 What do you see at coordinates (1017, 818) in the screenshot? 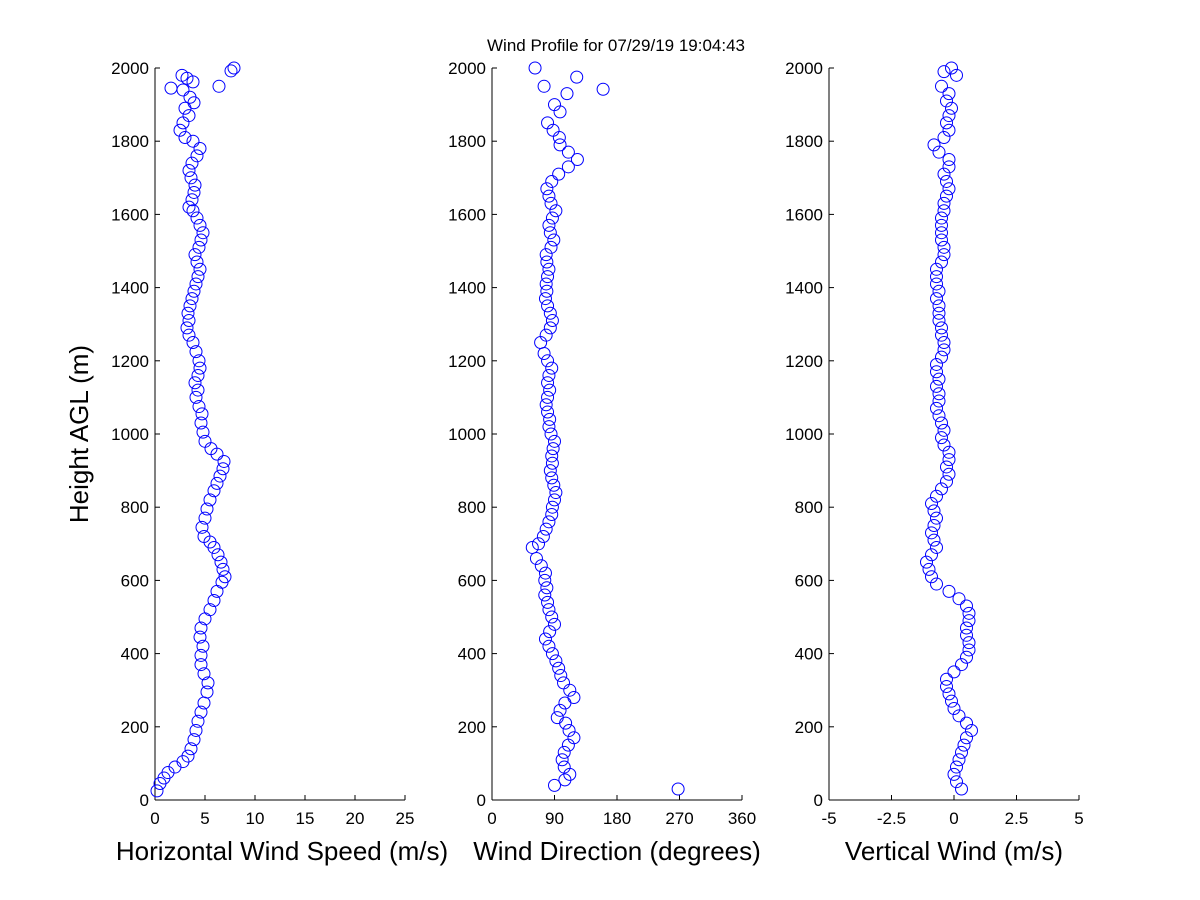
I see `x-tick-label: 2.5` at bounding box center [1017, 818].